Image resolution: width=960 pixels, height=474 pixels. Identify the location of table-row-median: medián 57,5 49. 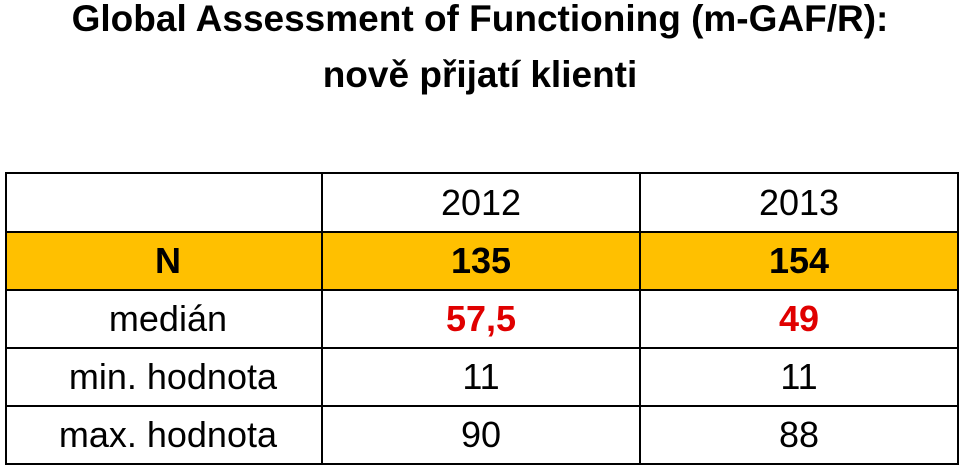
(482, 319).